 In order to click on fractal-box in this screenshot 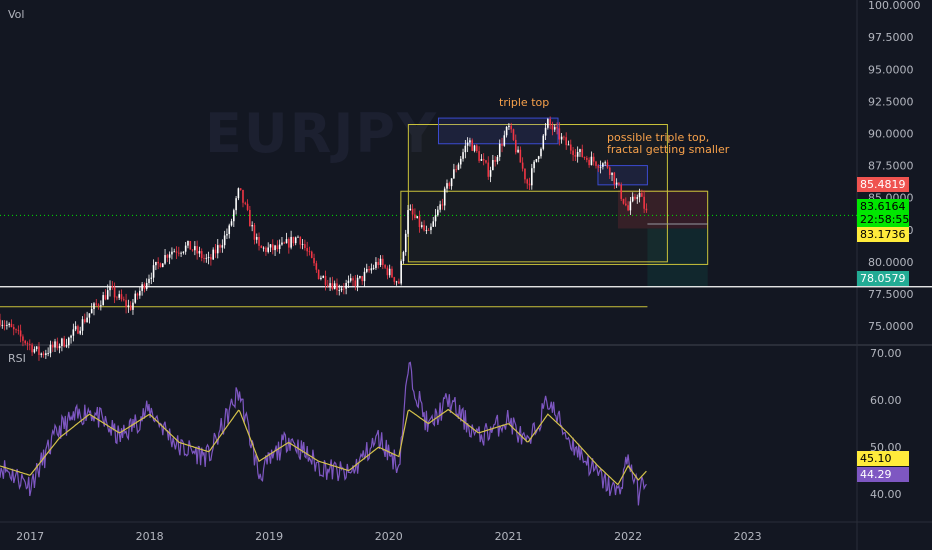, I will do `click(622, 175)`.